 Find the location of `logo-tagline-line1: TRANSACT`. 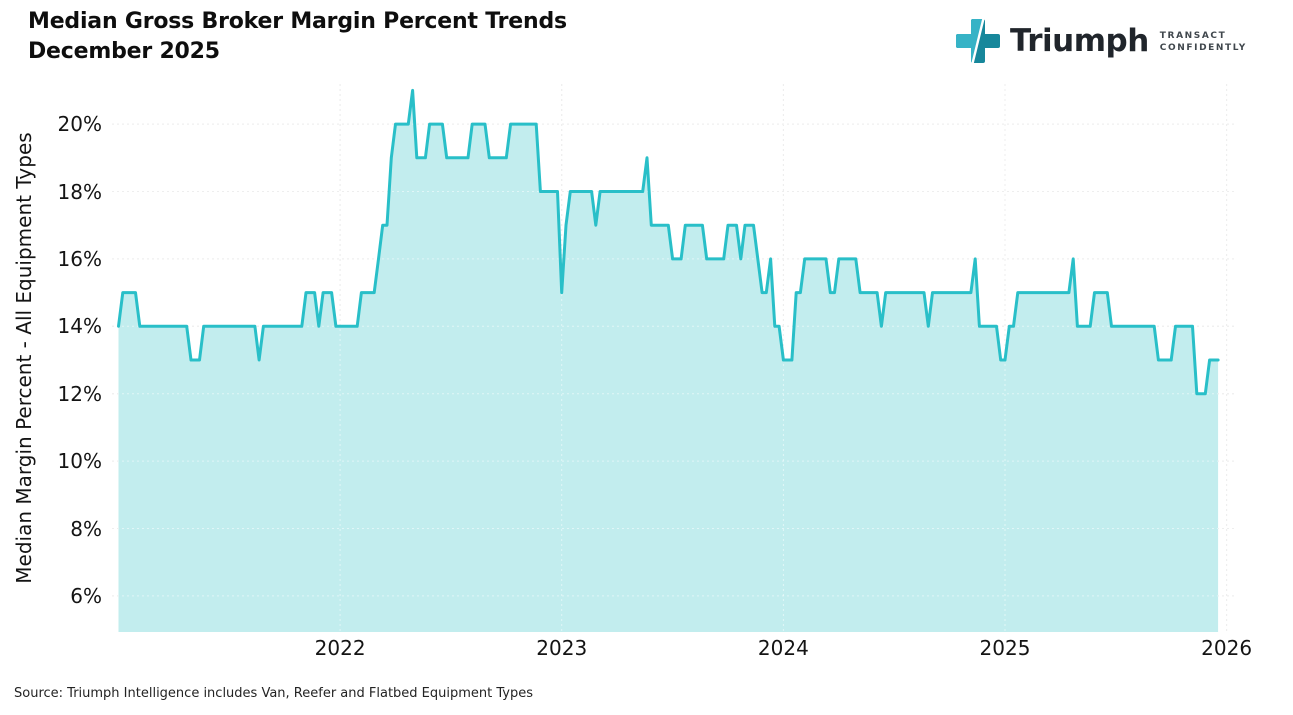

logo-tagline-line1: TRANSACT is located at coordinates (1193, 36).